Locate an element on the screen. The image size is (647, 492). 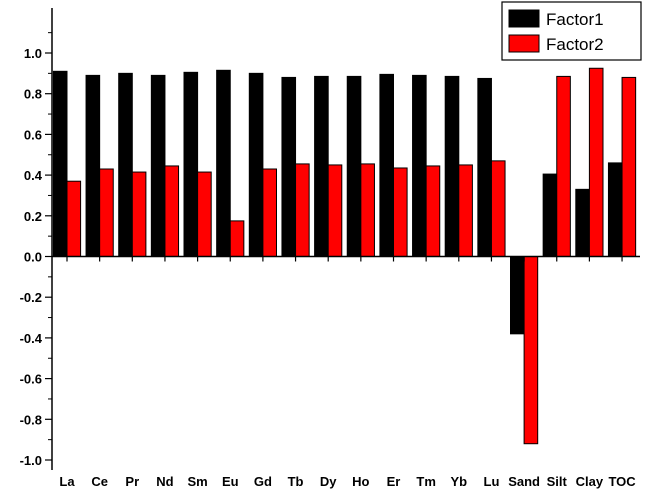
legend-label-factor2: Factor2 is located at coordinates (575, 44).